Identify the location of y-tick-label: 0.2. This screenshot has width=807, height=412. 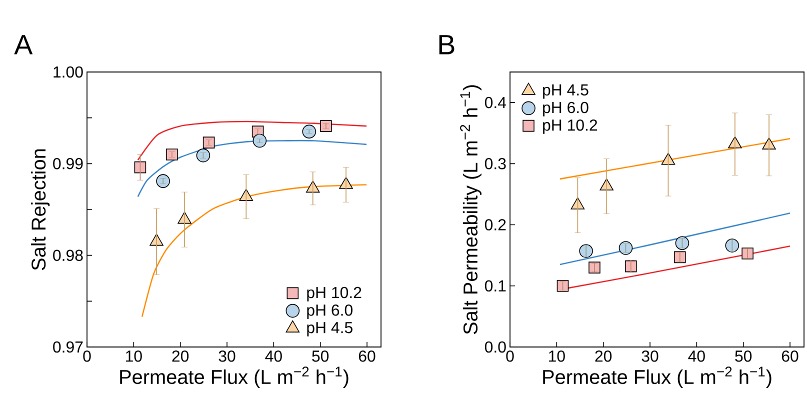
(495, 224).